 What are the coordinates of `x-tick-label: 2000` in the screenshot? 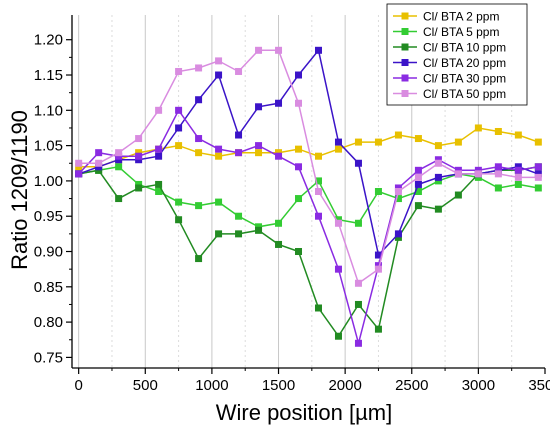 It's located at (344, 385).